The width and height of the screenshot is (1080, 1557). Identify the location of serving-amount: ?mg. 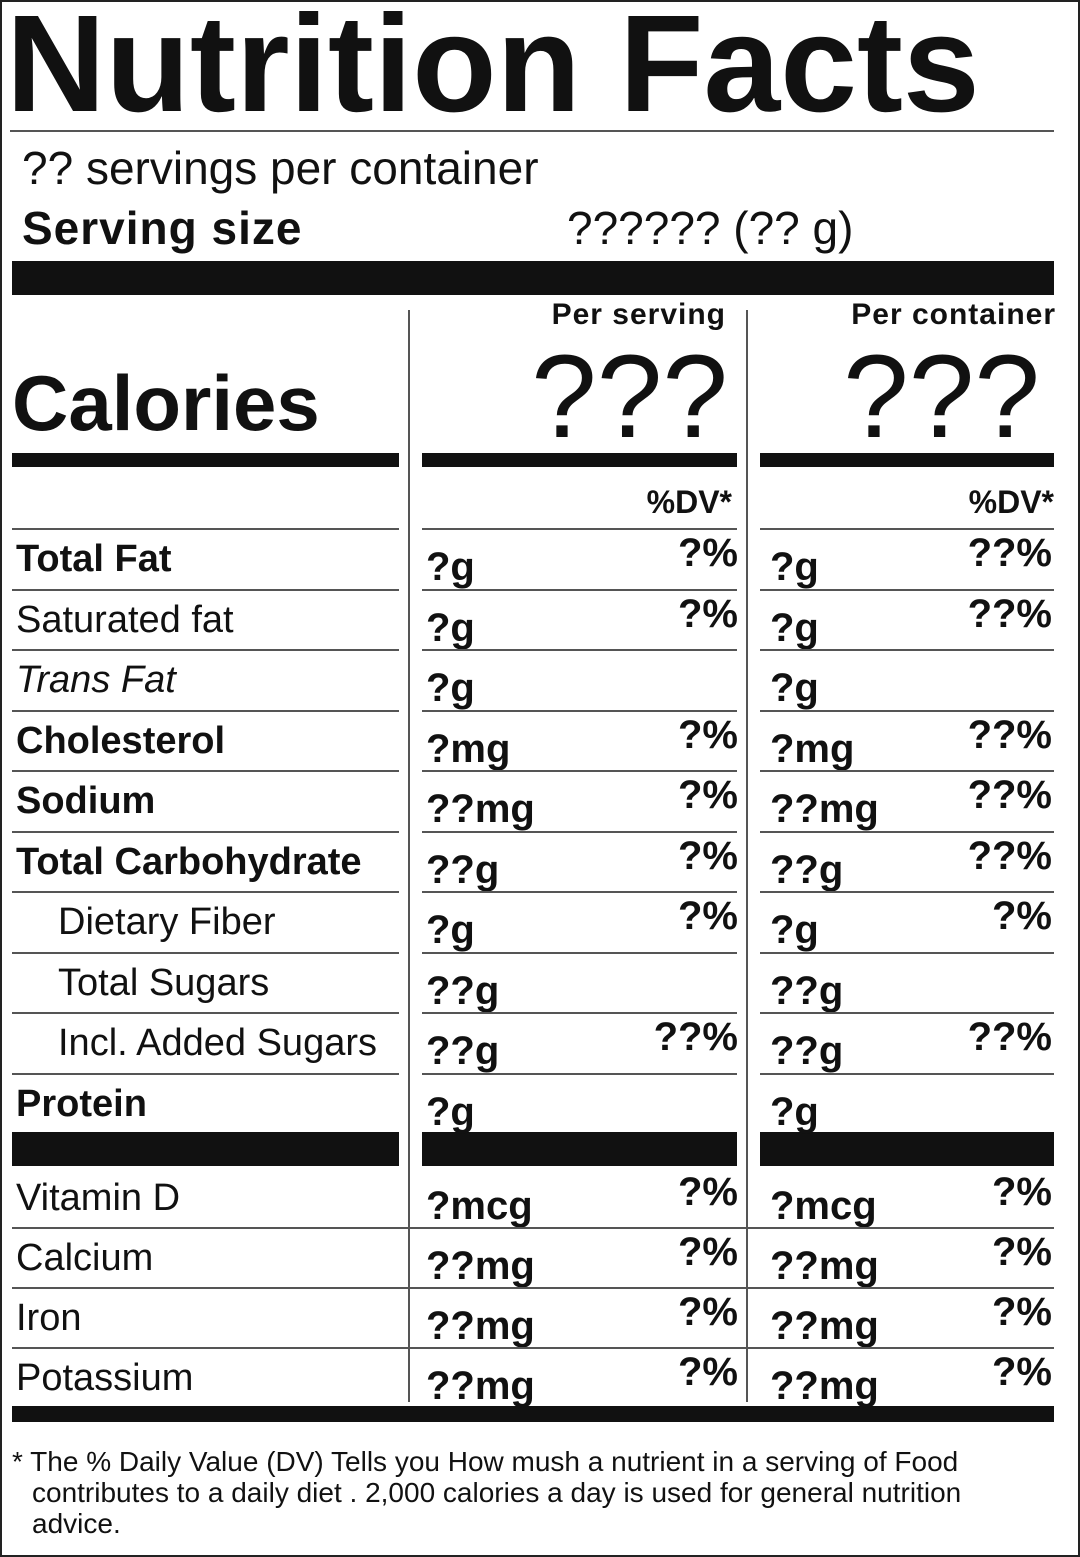
(468, 748).